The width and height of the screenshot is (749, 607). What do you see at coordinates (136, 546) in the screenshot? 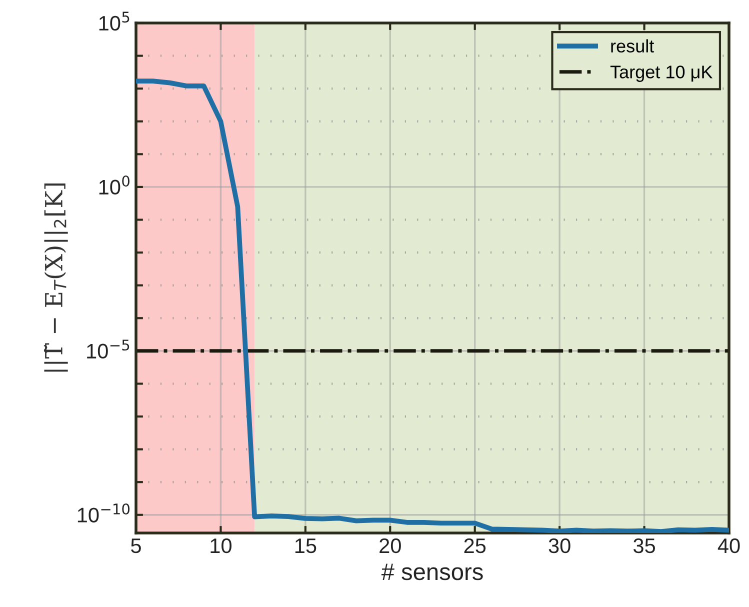
I see `x-tick-label: 5` at bounding box center [136, 546].